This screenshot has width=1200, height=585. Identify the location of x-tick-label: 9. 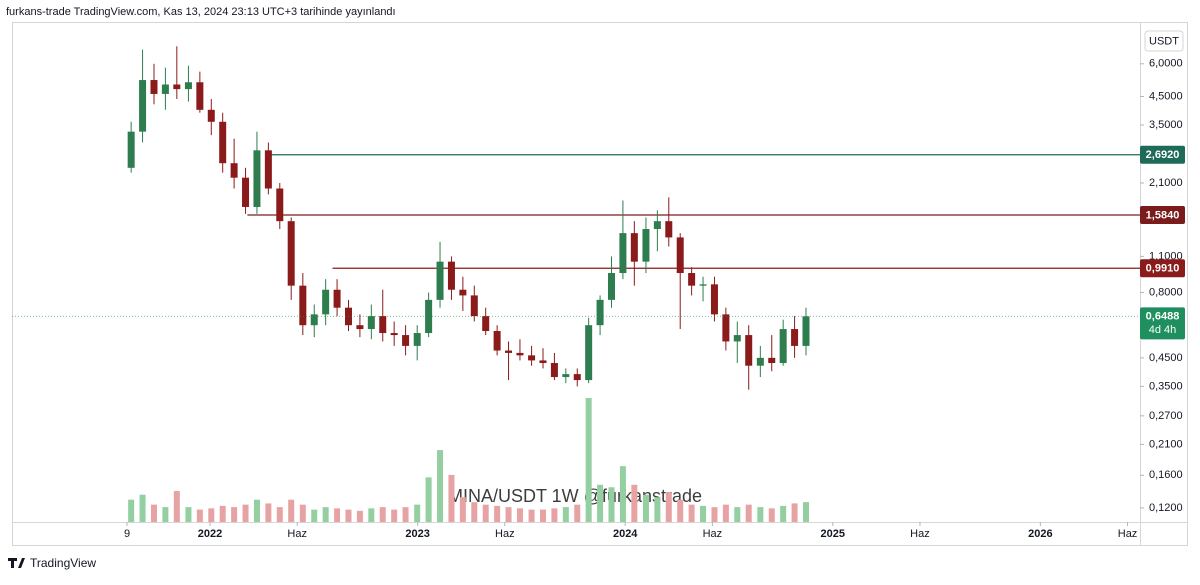
(127, 534).